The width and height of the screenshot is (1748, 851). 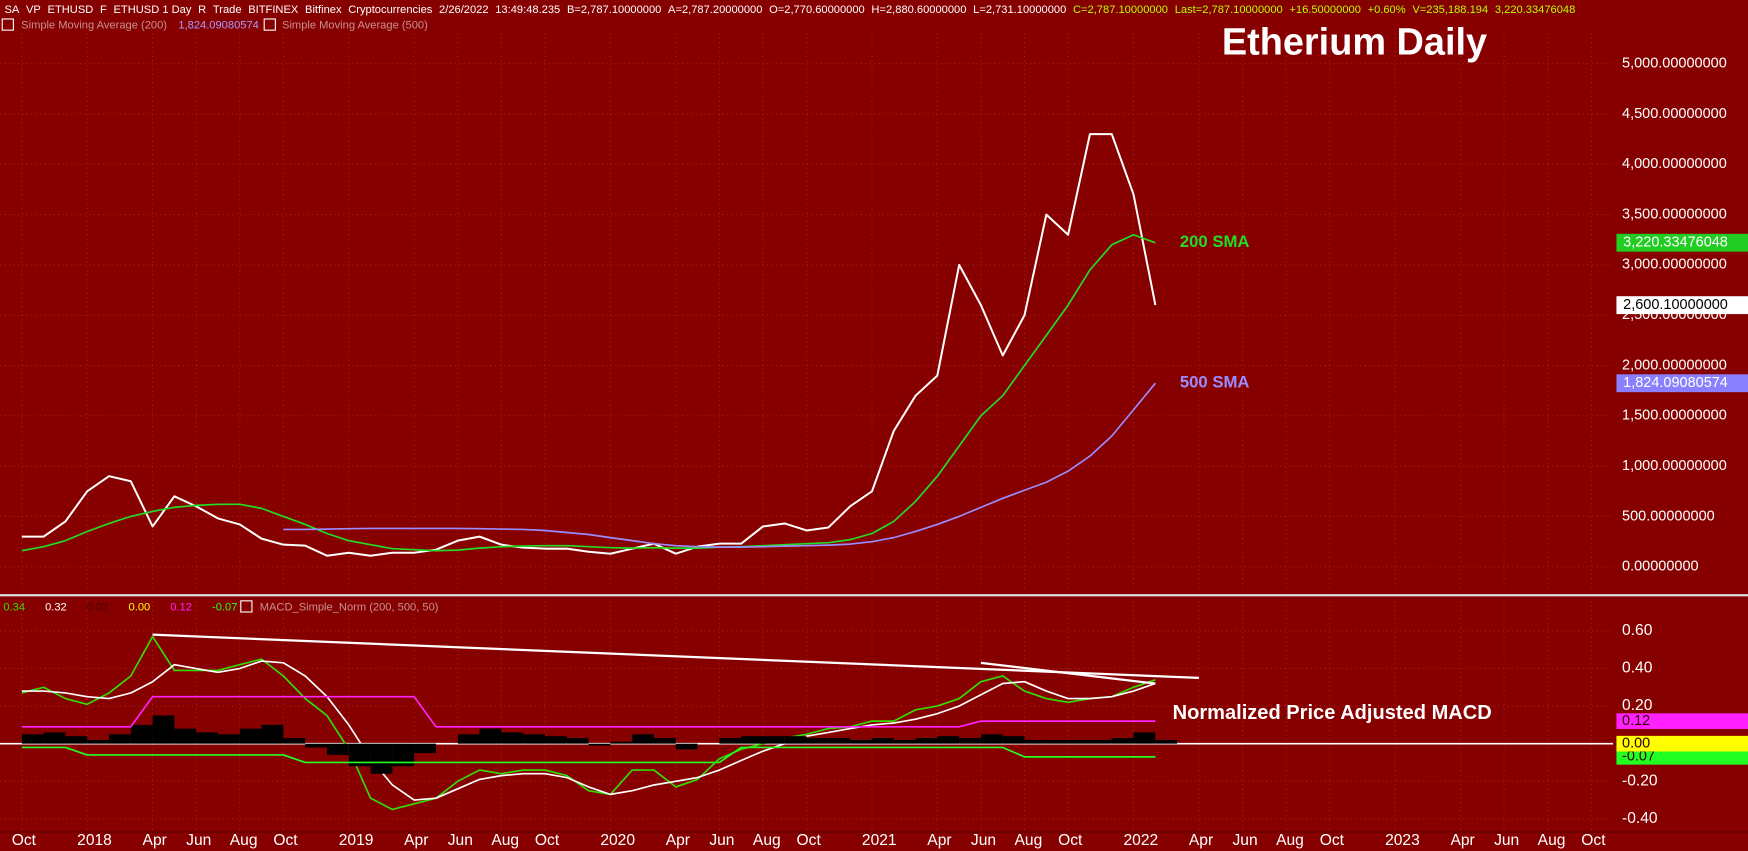 I want to click on legend-value: 0.00, so click(x=140, y=607).